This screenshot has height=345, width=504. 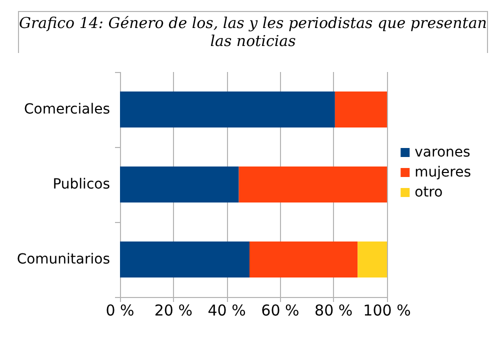 What do you see at coordinates (227, 311) in the screenshot?
I see `x-tick-label: 40 %` at bounding box center [227, 311].